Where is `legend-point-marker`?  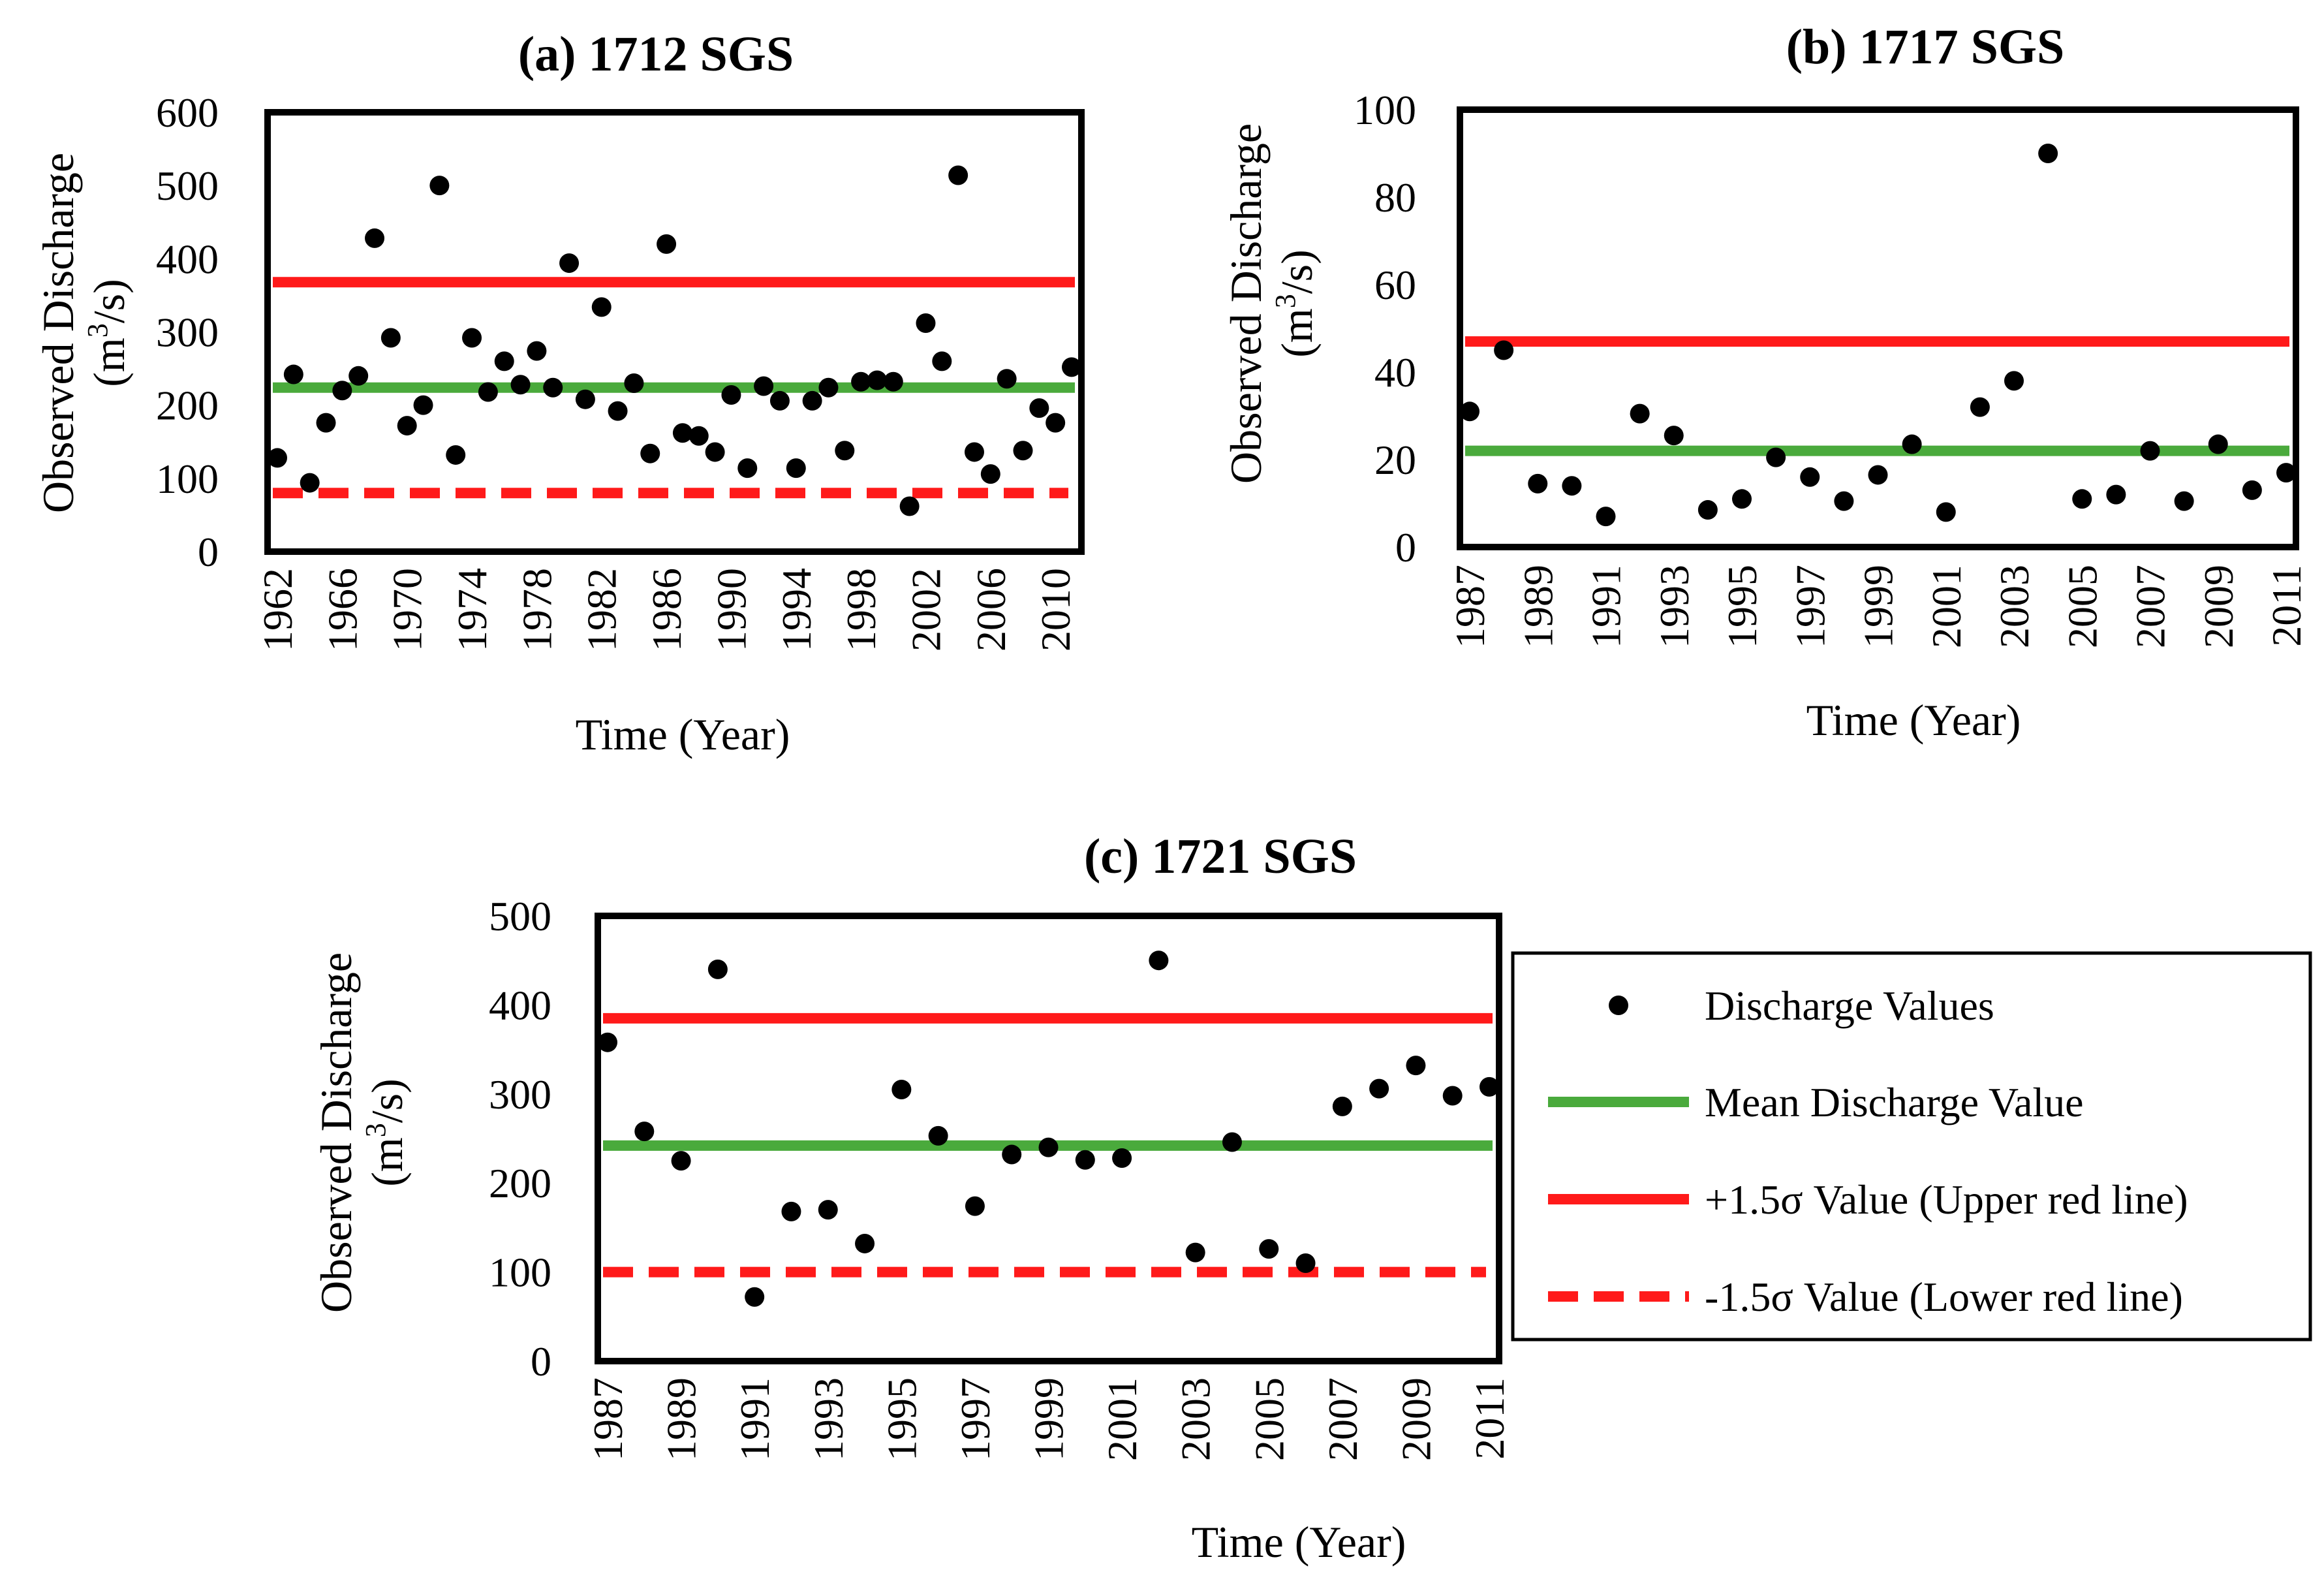 legend-point-marker is located at coordinates (1618, 1005).